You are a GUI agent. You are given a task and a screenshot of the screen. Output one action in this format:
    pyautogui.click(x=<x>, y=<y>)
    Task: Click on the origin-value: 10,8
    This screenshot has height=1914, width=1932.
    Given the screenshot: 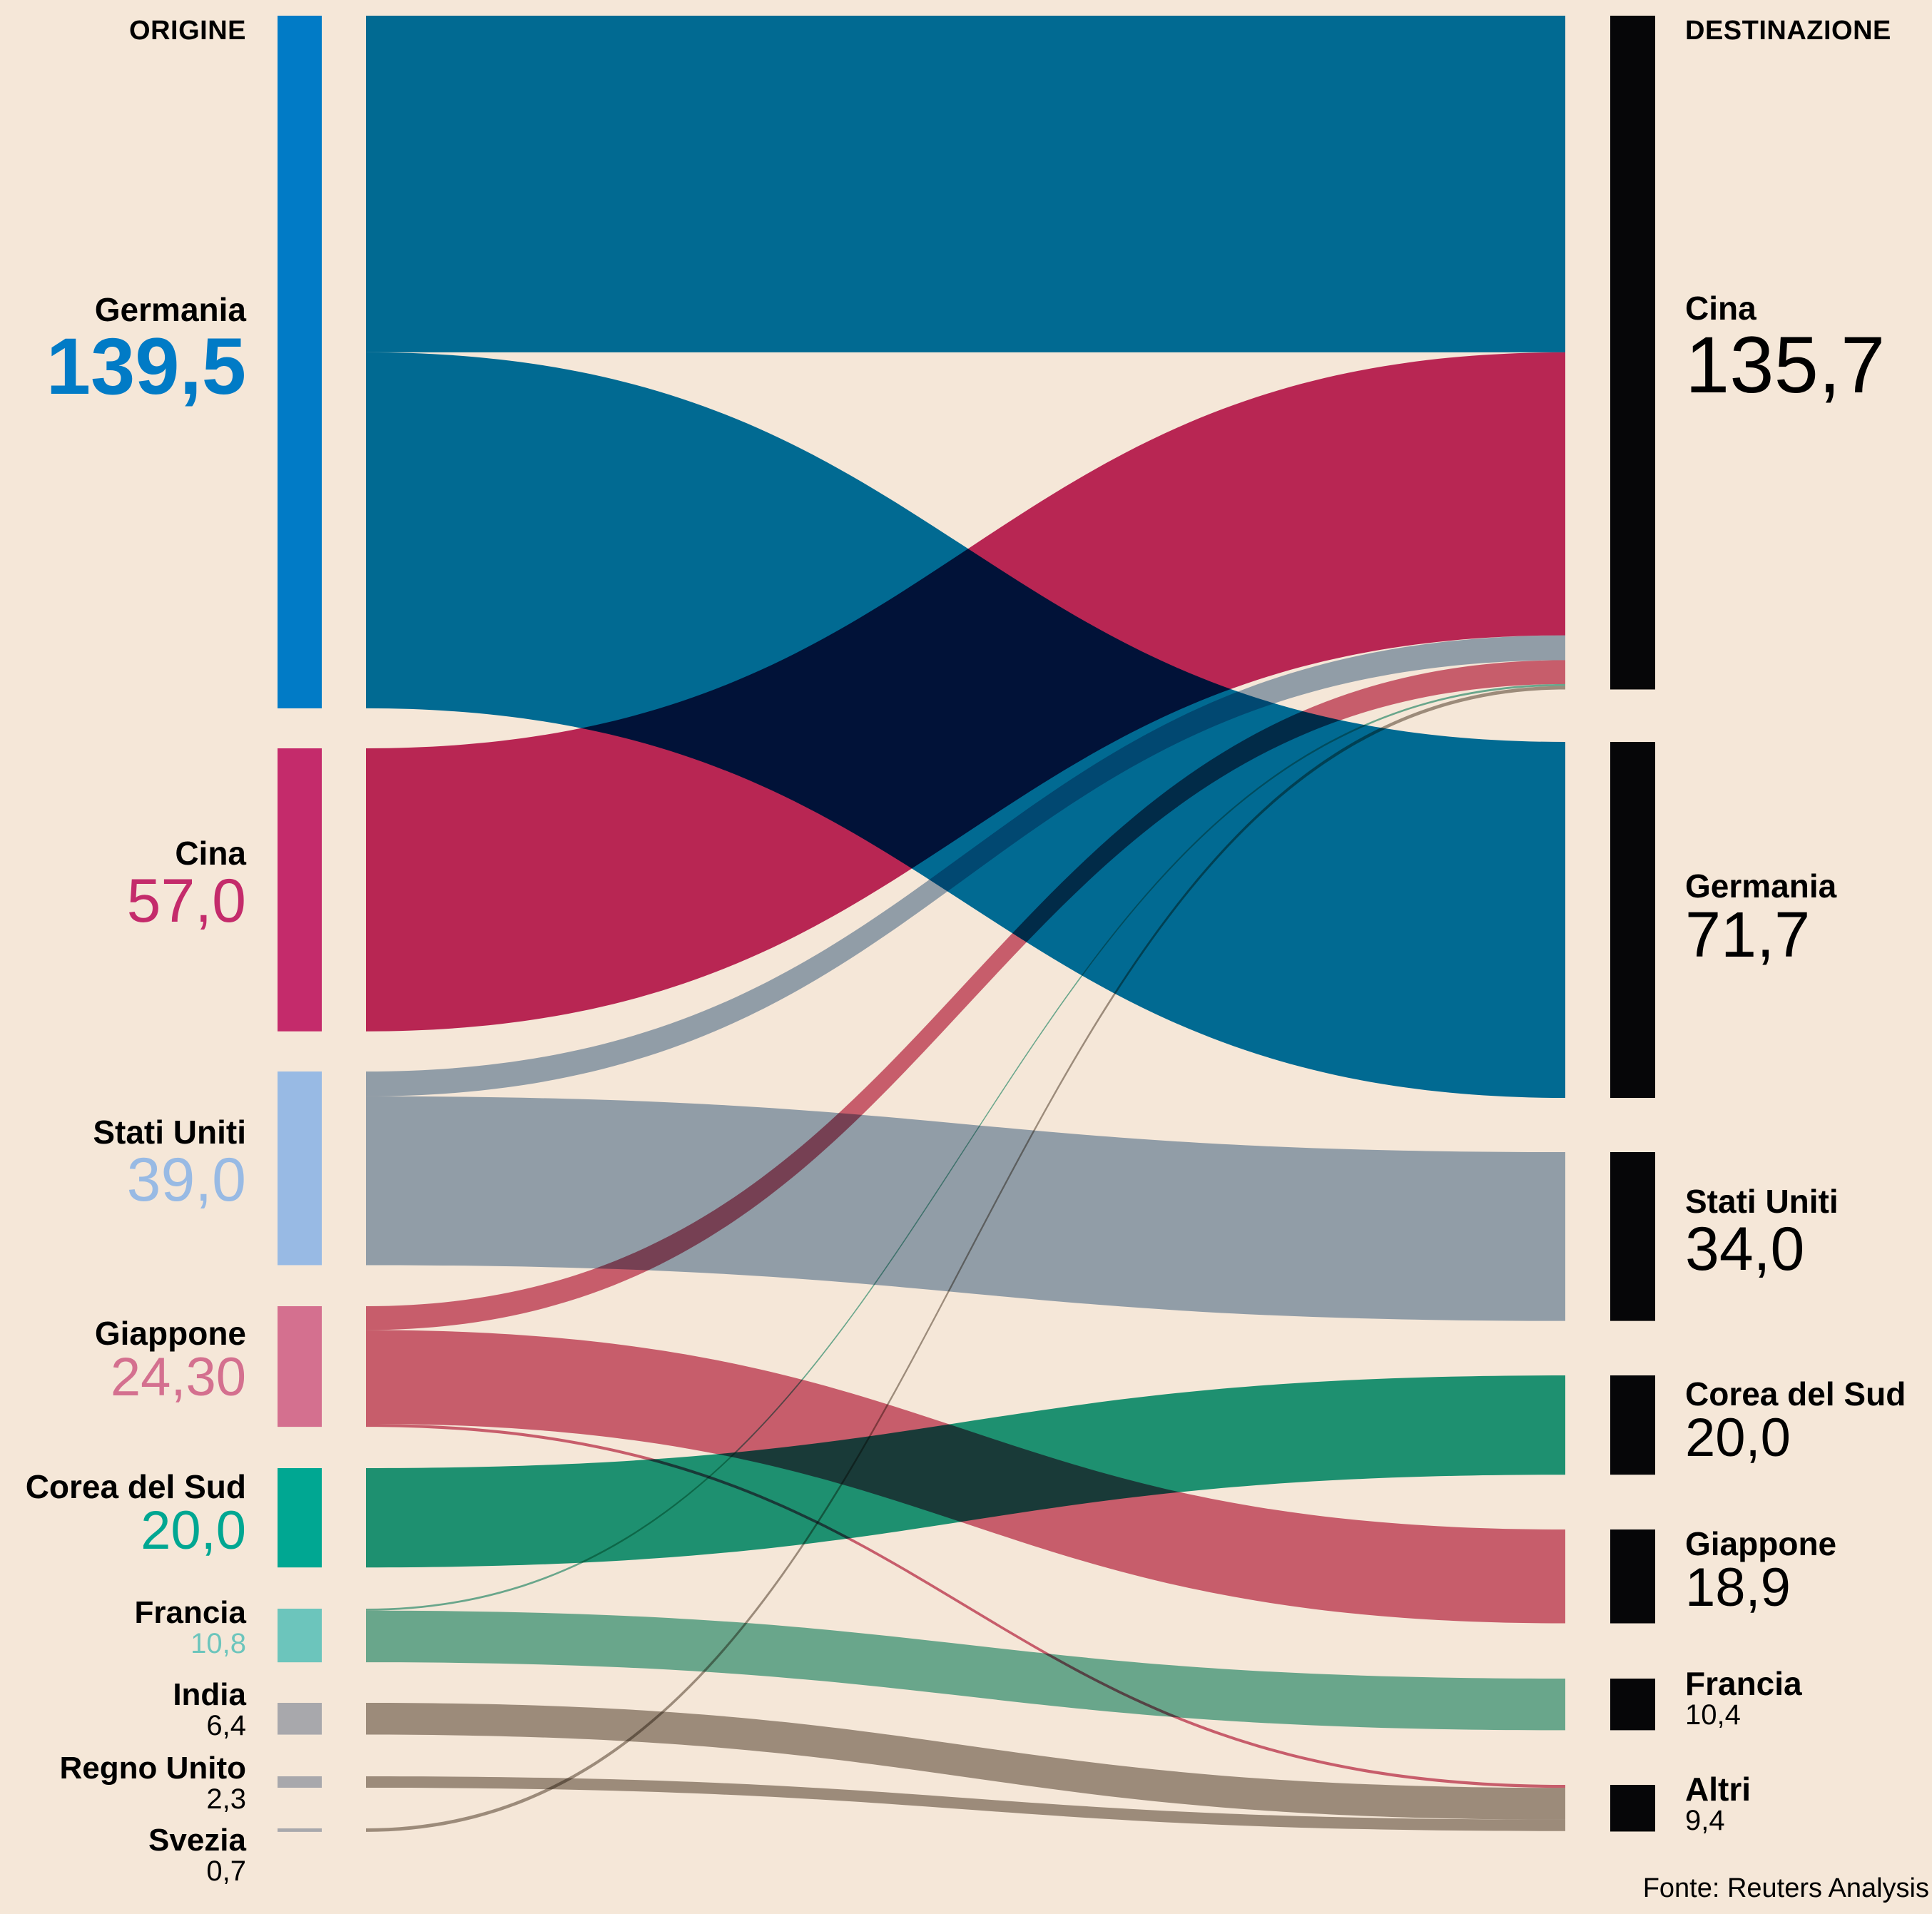 What is the action you would take?
    pyautogui.click(x=218, y=1644)
    